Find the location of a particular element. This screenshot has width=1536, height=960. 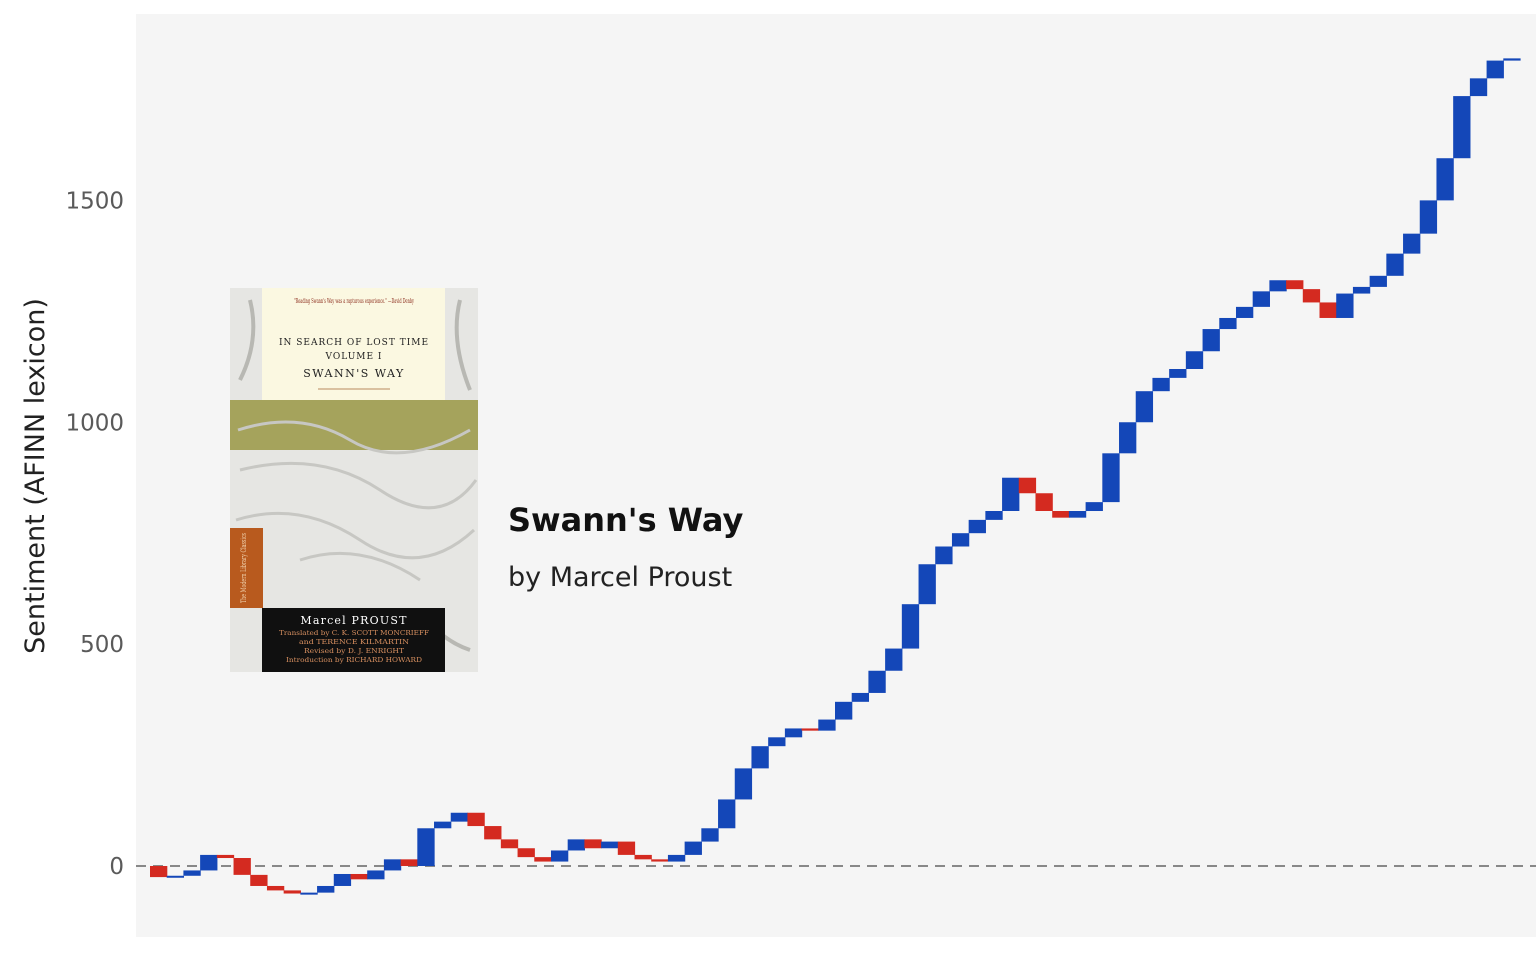

cover-imprint: The Modern Library Classics is located at coordinates (244, 568).